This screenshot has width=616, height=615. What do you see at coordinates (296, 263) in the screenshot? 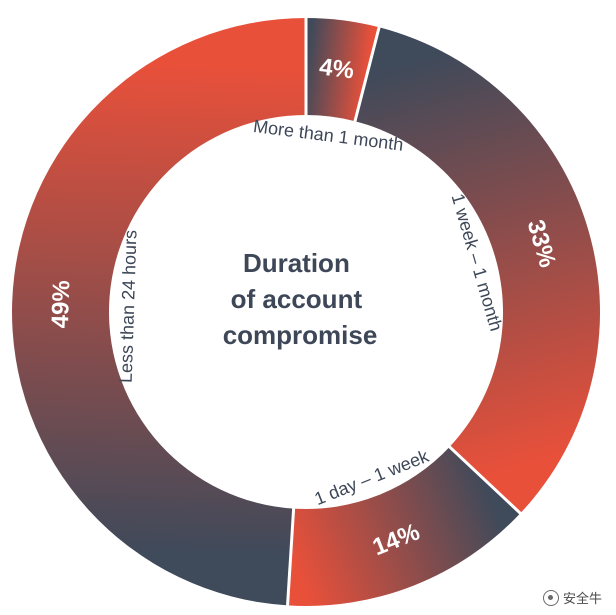
I see `chart-title-line-1: Duration` at bounding box center [296, 263].